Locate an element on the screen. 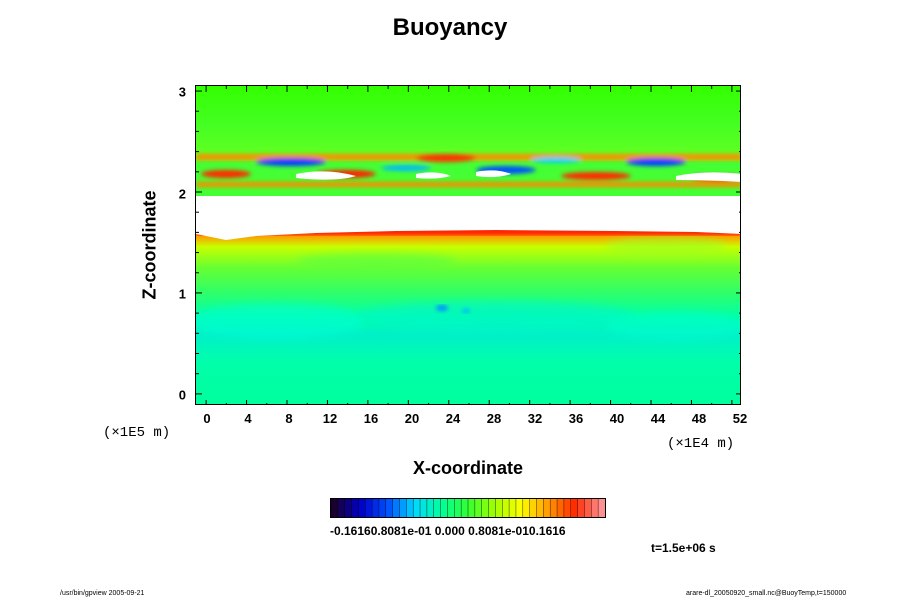  x-axis-label: X-coordinate is located at coordinates (467, 468).